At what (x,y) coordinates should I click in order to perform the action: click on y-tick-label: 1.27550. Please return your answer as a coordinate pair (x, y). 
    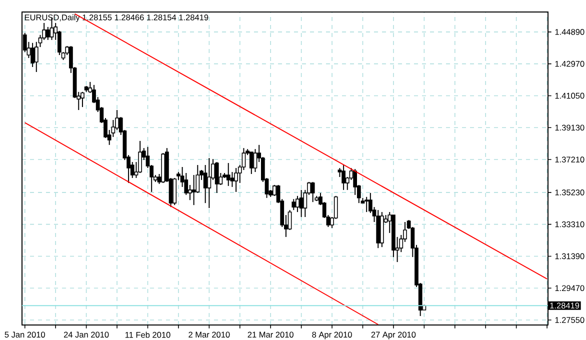
    Looking at the image, I should click on (569, 320).